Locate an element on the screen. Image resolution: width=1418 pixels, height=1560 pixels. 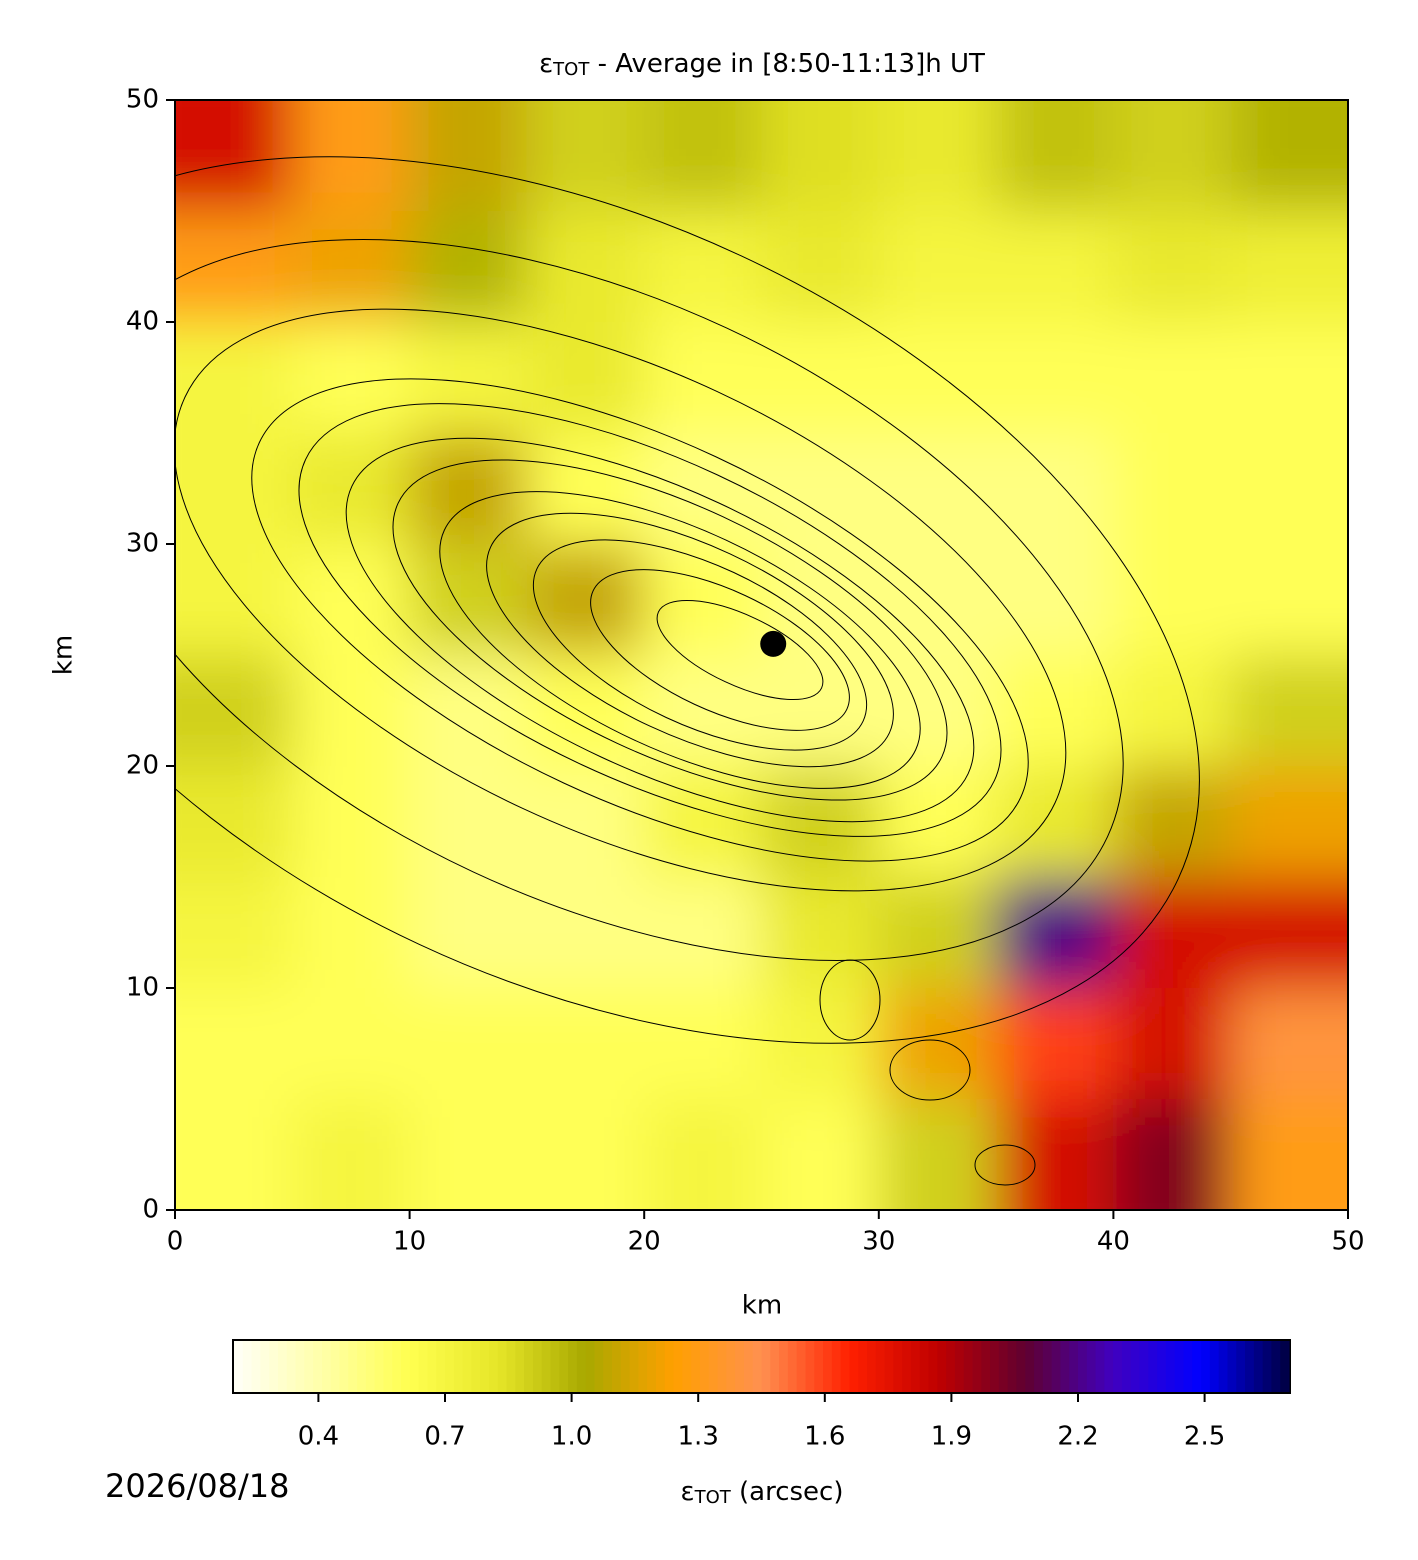
date: 2026/08/18 is located at coordinates (197, 1486).